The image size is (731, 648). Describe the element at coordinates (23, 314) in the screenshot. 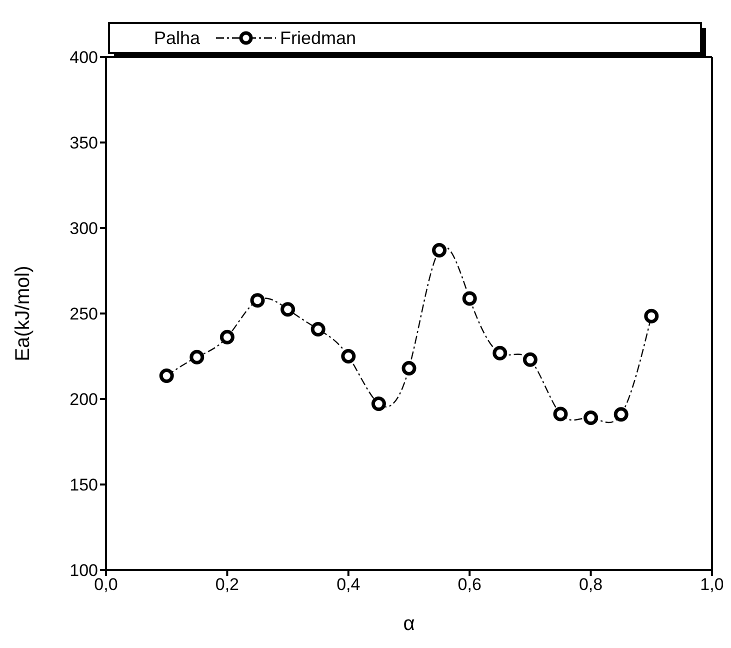

I see `y-axis-title: Ea(kJ/mol)` at that location.